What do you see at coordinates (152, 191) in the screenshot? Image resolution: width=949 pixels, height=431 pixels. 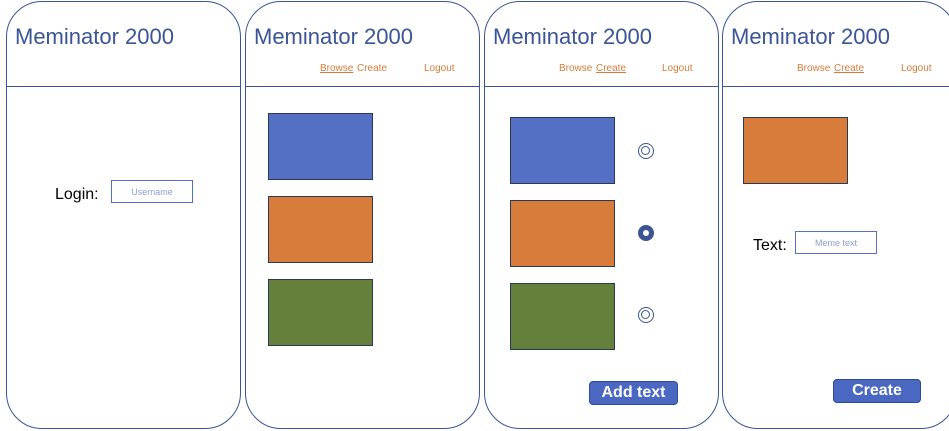 I see `username-input` at bounding box center [152, 191].